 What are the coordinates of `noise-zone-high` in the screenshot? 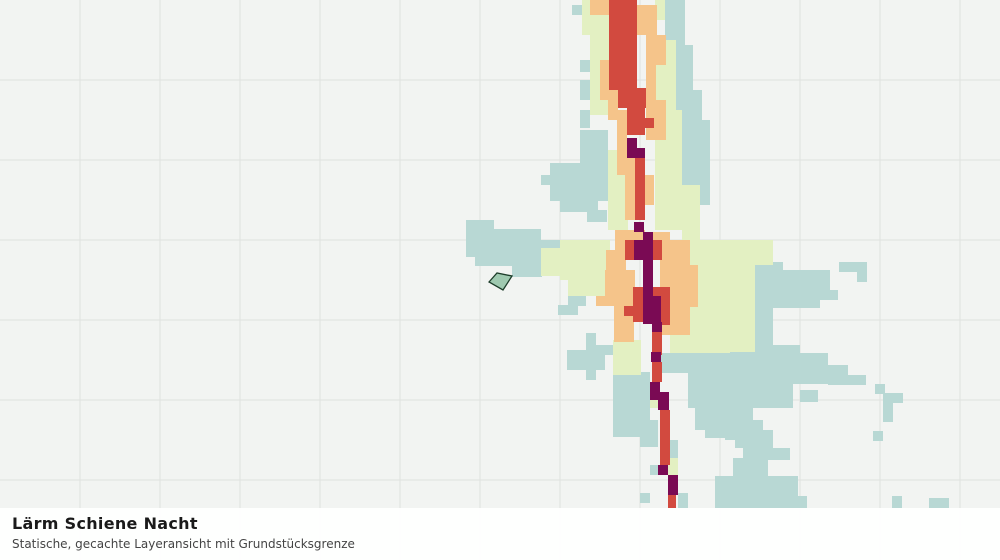 It's located at (644, 171).